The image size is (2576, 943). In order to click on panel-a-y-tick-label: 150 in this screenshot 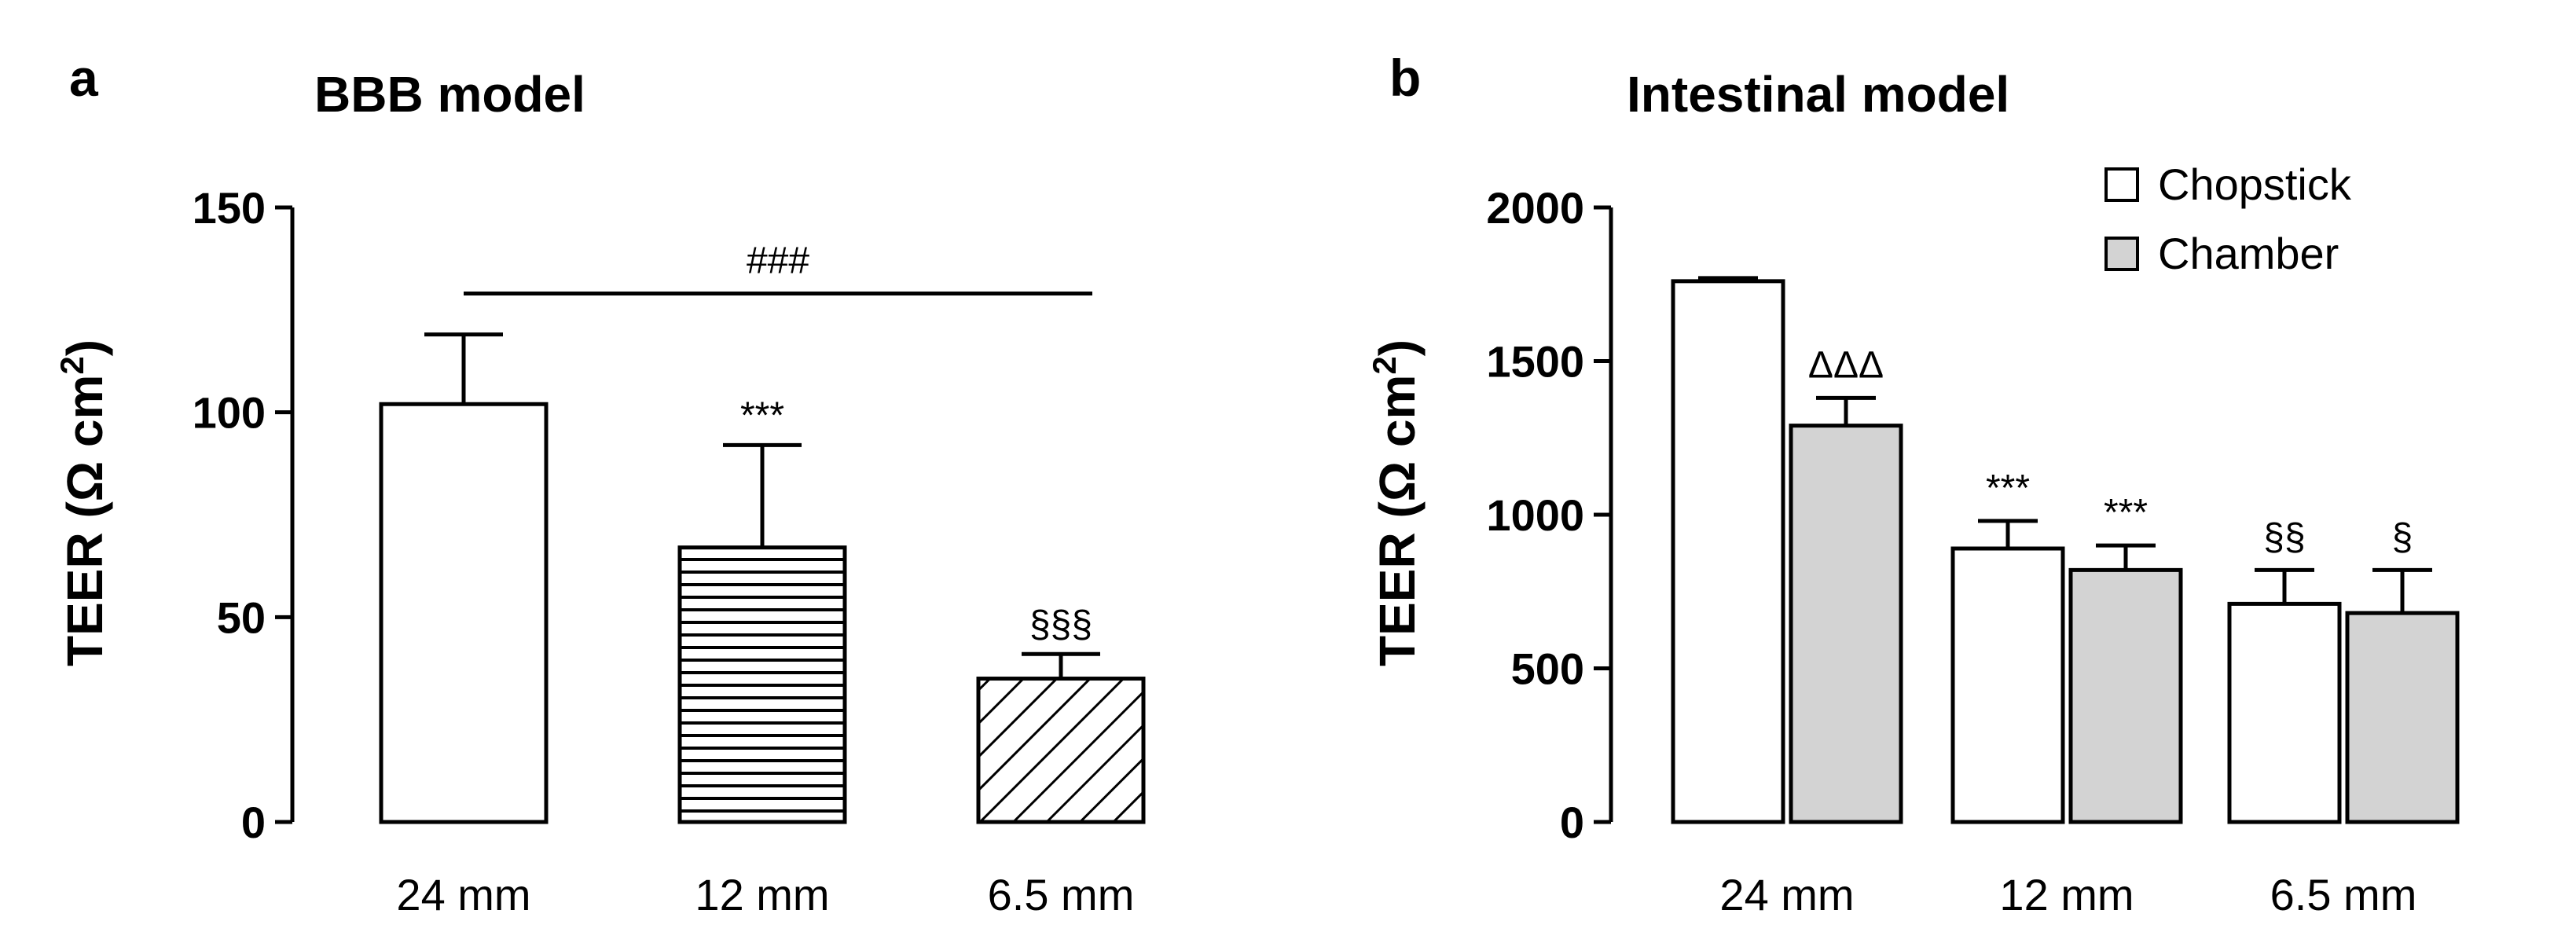, I will do `click(229, 208)`.